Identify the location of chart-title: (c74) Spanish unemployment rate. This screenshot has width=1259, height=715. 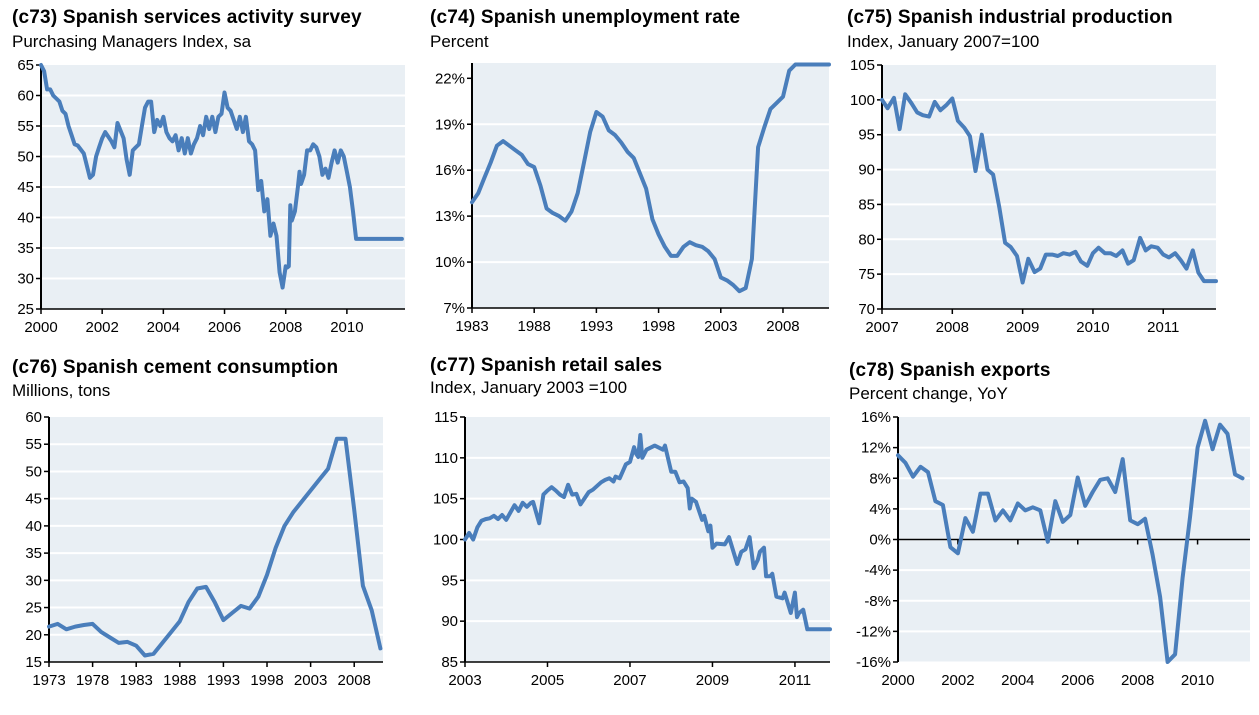
(585, 17).